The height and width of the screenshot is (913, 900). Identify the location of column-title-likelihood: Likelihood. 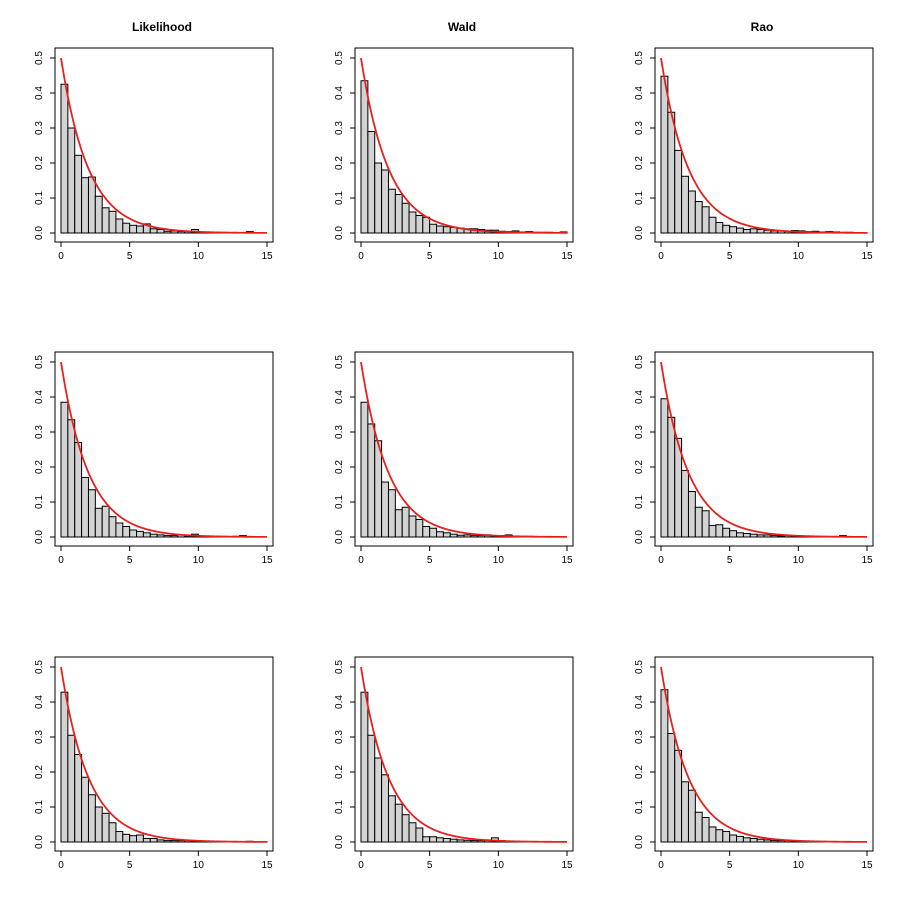
(162, 27).